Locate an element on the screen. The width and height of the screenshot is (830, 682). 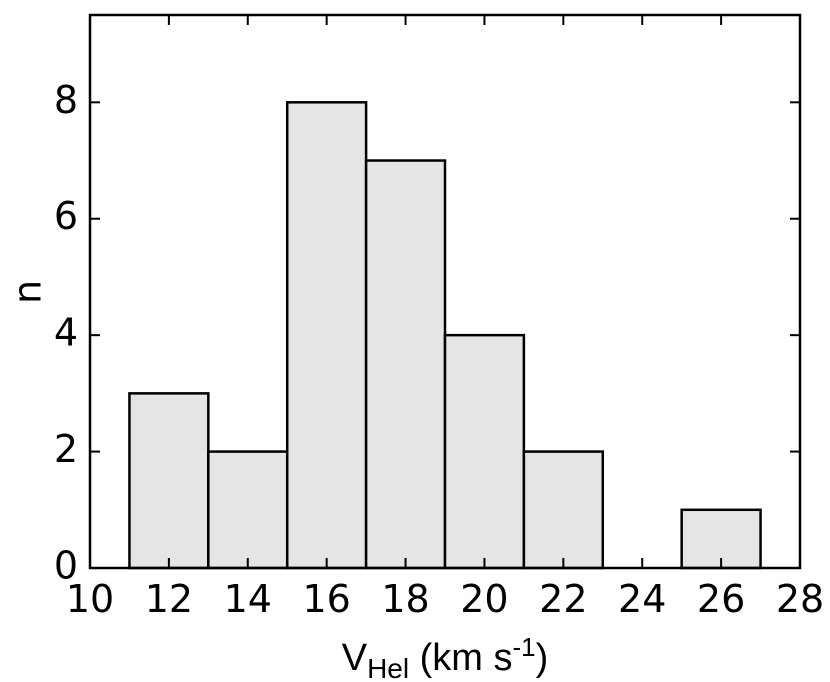
x-tick-label: 22 is located at coordinates (563, 599).